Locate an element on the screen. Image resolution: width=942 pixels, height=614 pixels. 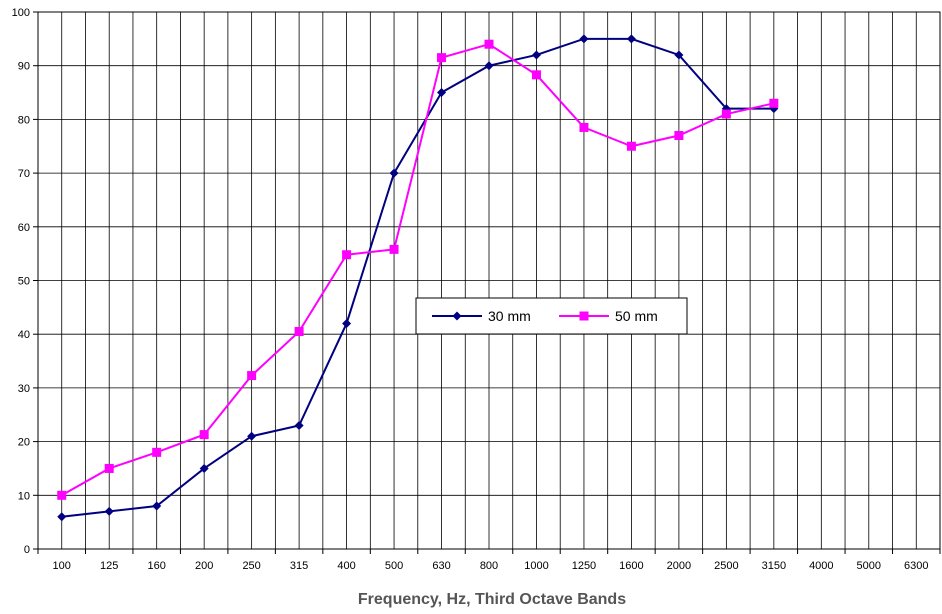
legend-label-30-mm: 30 mm is located at coordinates (509, 316).